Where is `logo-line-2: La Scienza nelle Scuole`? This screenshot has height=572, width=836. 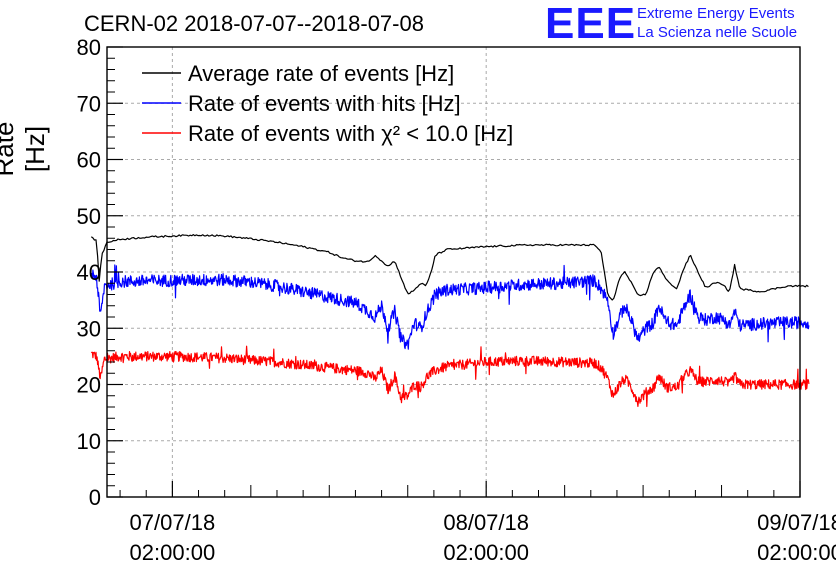 logo-line-2: La Scienza nelle Scuole is located at coordinates (717, 32).